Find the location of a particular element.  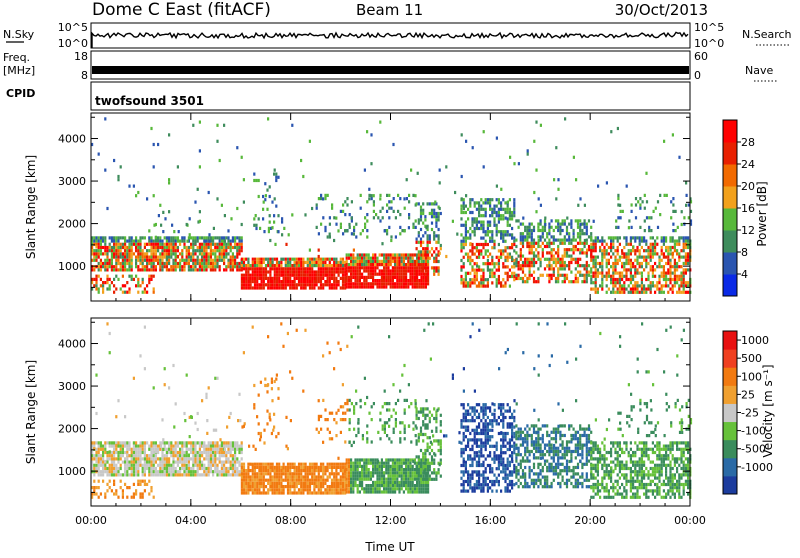

freq-strip: Freq. [MHz] 18 8 60 0 Nave is located at coordinates (390, 66).